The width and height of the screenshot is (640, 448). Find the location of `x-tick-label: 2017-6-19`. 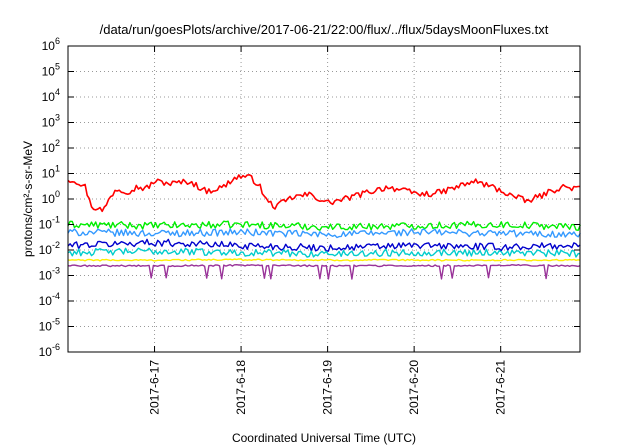

x-tick-label: 2017-6-19 is located at coordinates (328, 387).